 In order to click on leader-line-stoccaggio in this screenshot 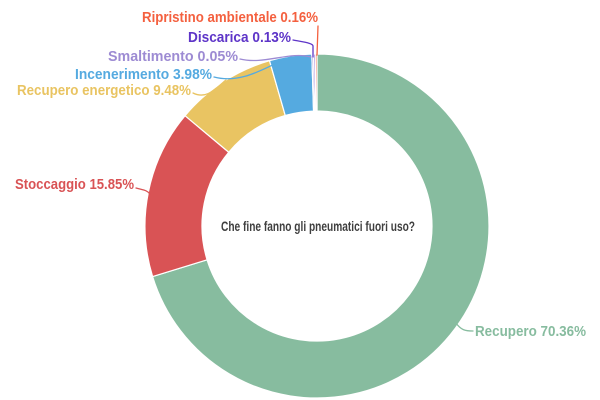, I will do `click(143, 191)`.